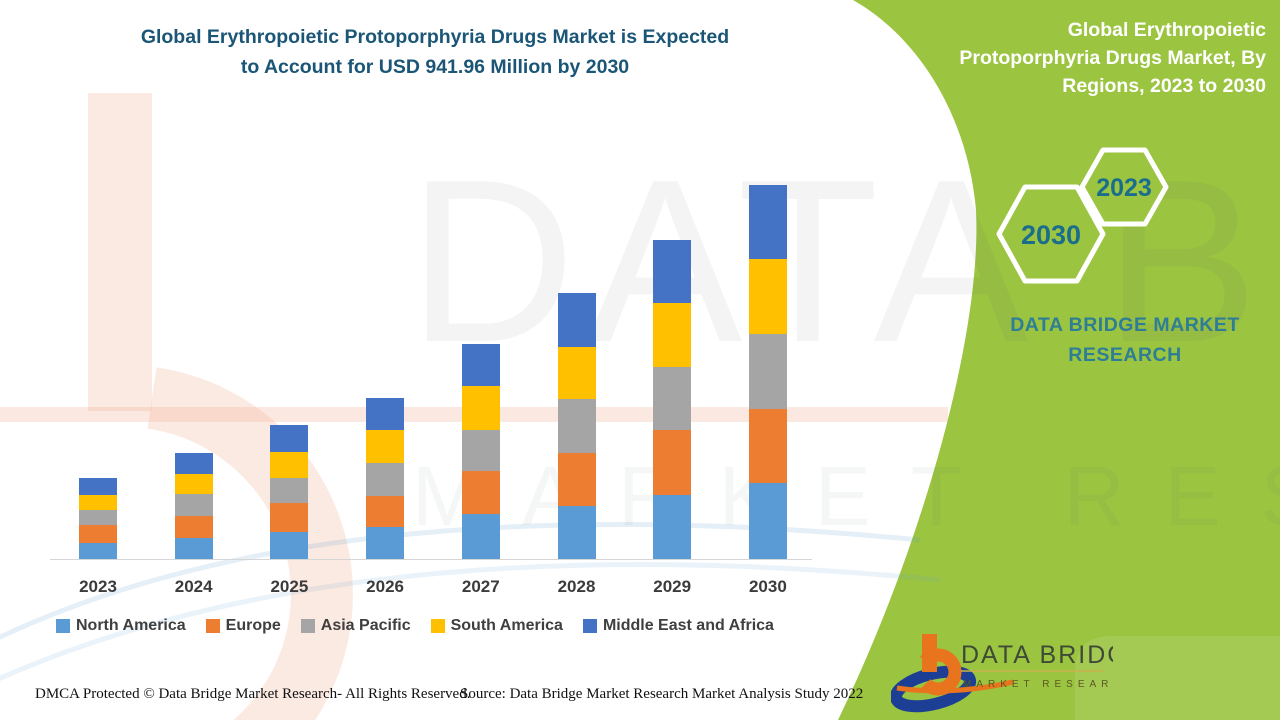 This screenshot has height=720, width=1280. Describe the element at coordinates (98, 586) in the screenshot. I see `x-axis-label-2023: 2023` at that location.